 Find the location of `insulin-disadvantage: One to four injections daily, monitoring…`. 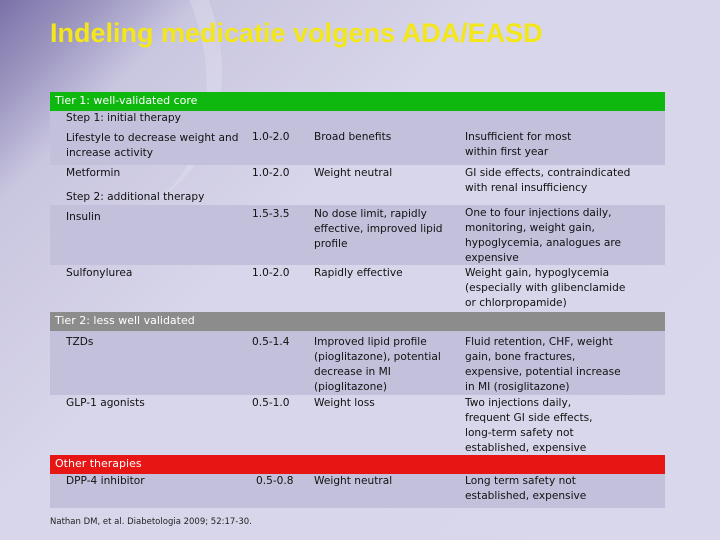

insulin-disadvantage: One to four injections daily, monitoring… is located at coordinates (543, 235).